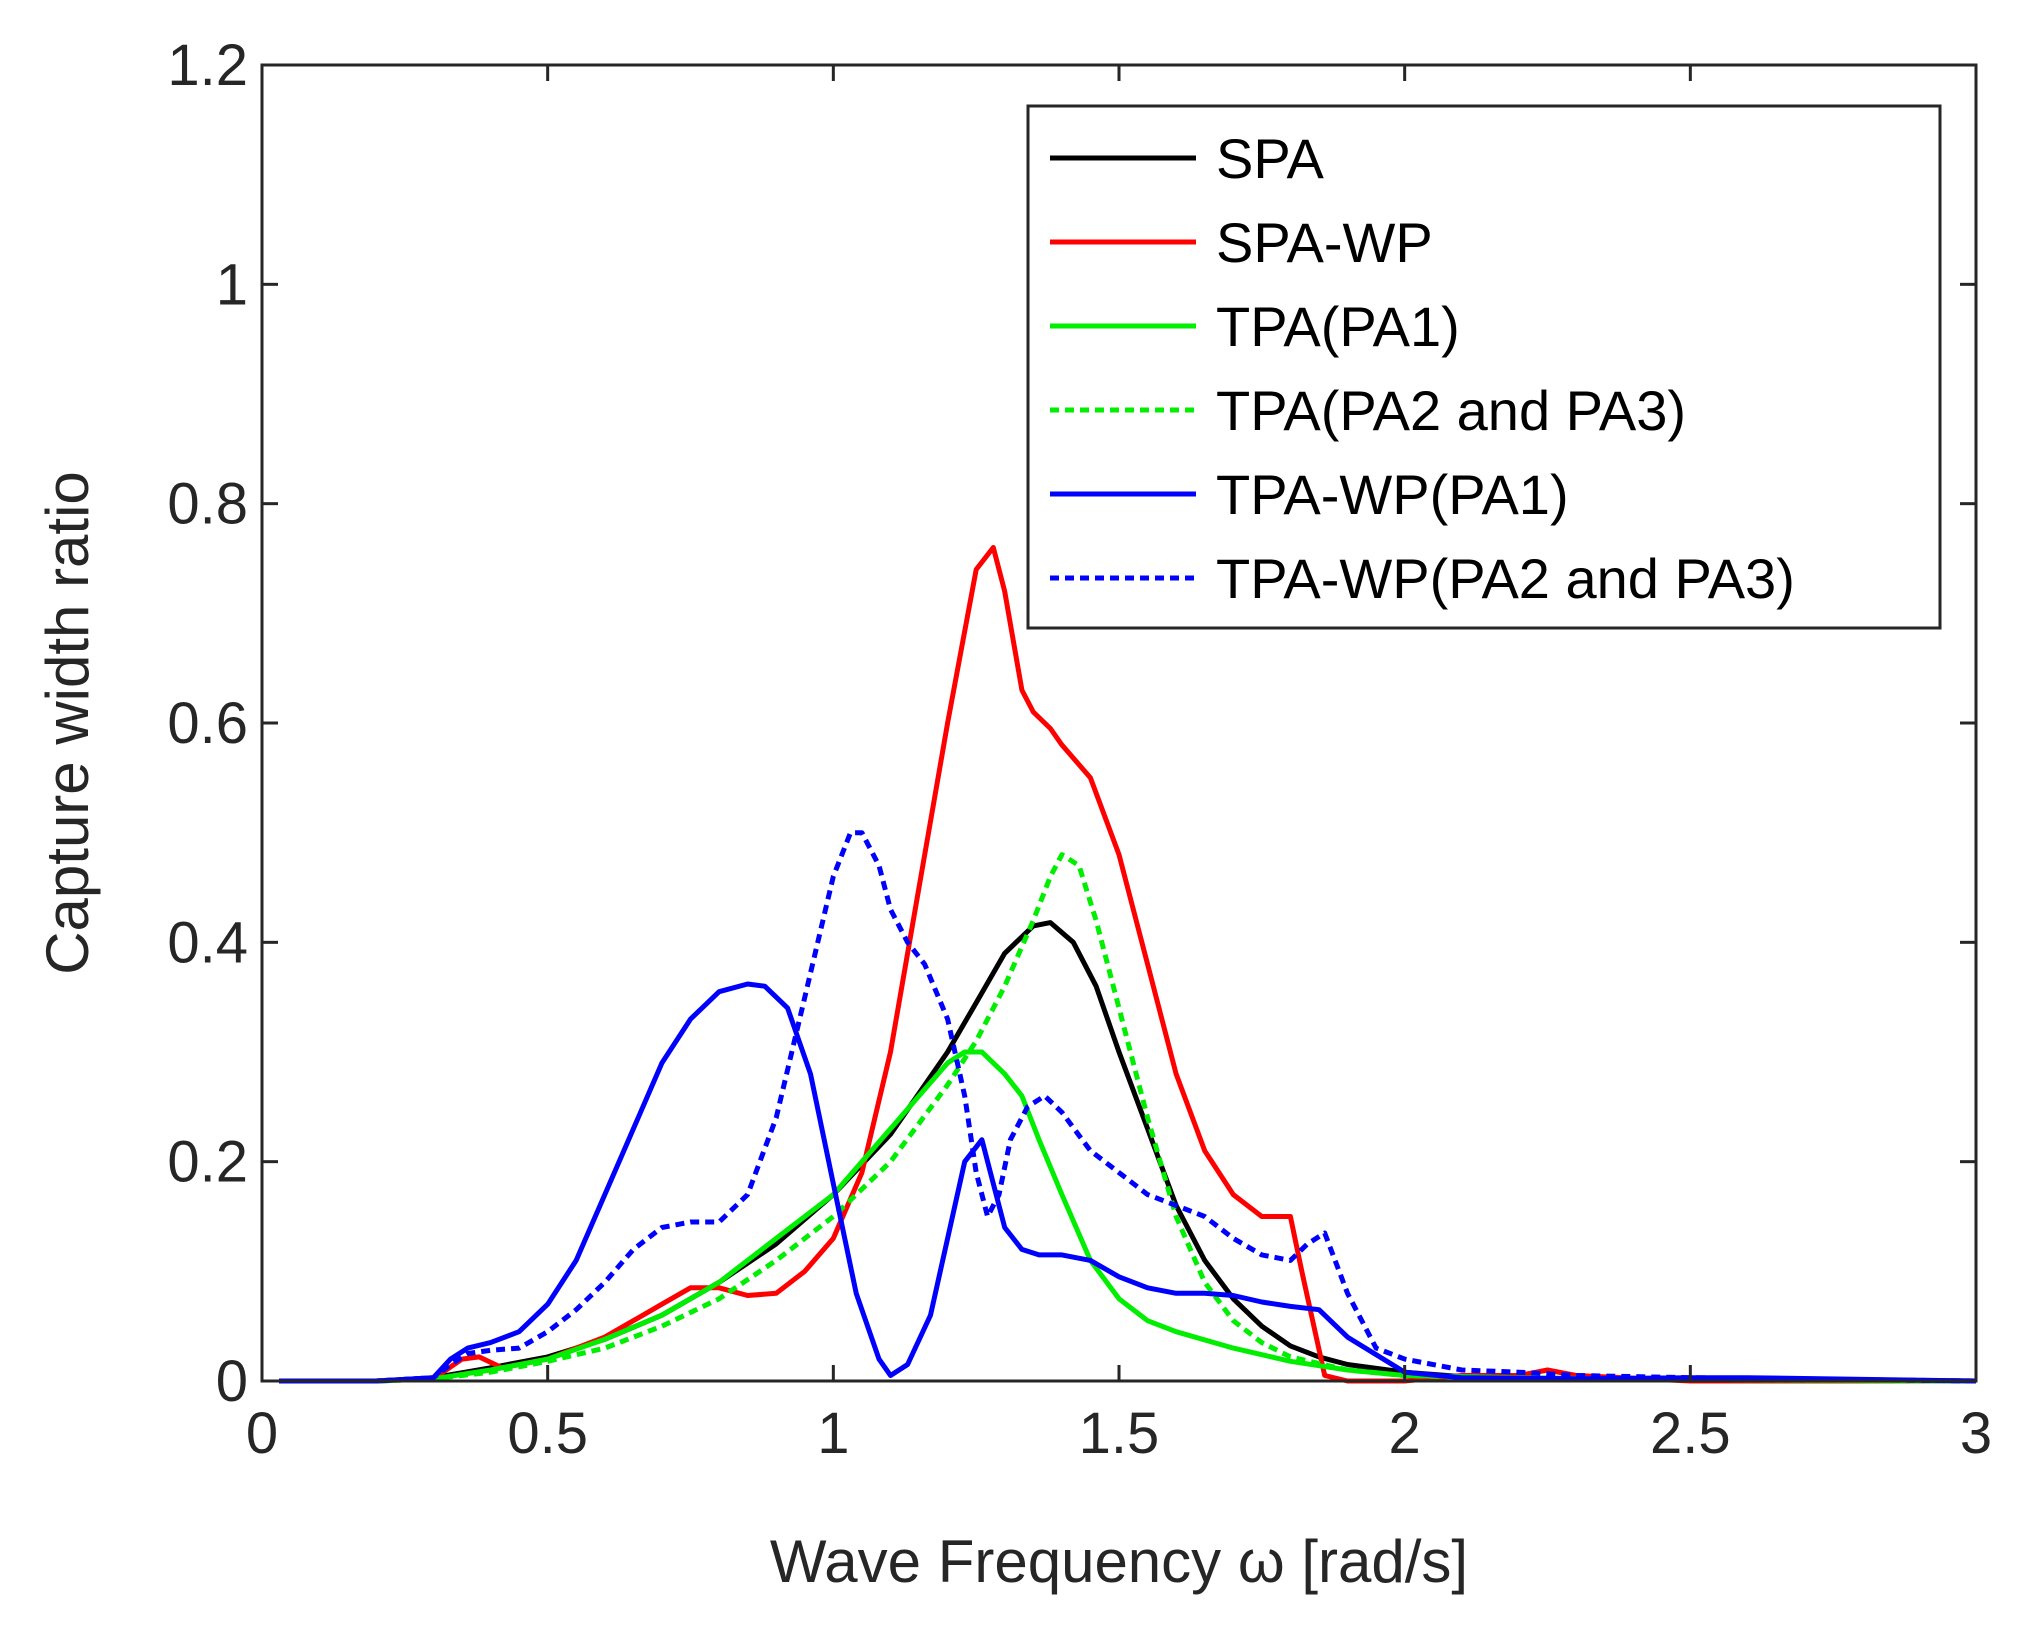 This screenshot has width=2018, height=1629. I want to click on legend-box, so click(1484, 367).